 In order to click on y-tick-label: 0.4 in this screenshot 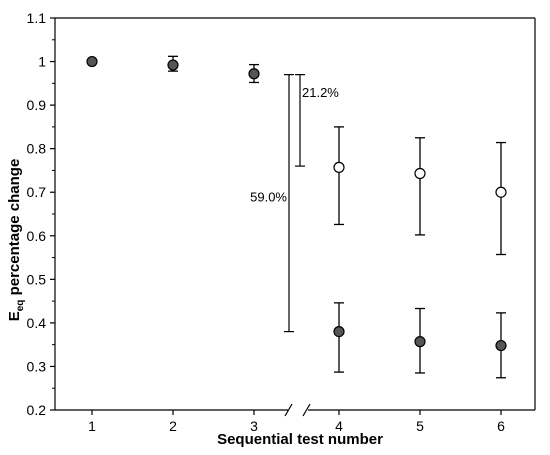, I will do `click(37, 323)`.